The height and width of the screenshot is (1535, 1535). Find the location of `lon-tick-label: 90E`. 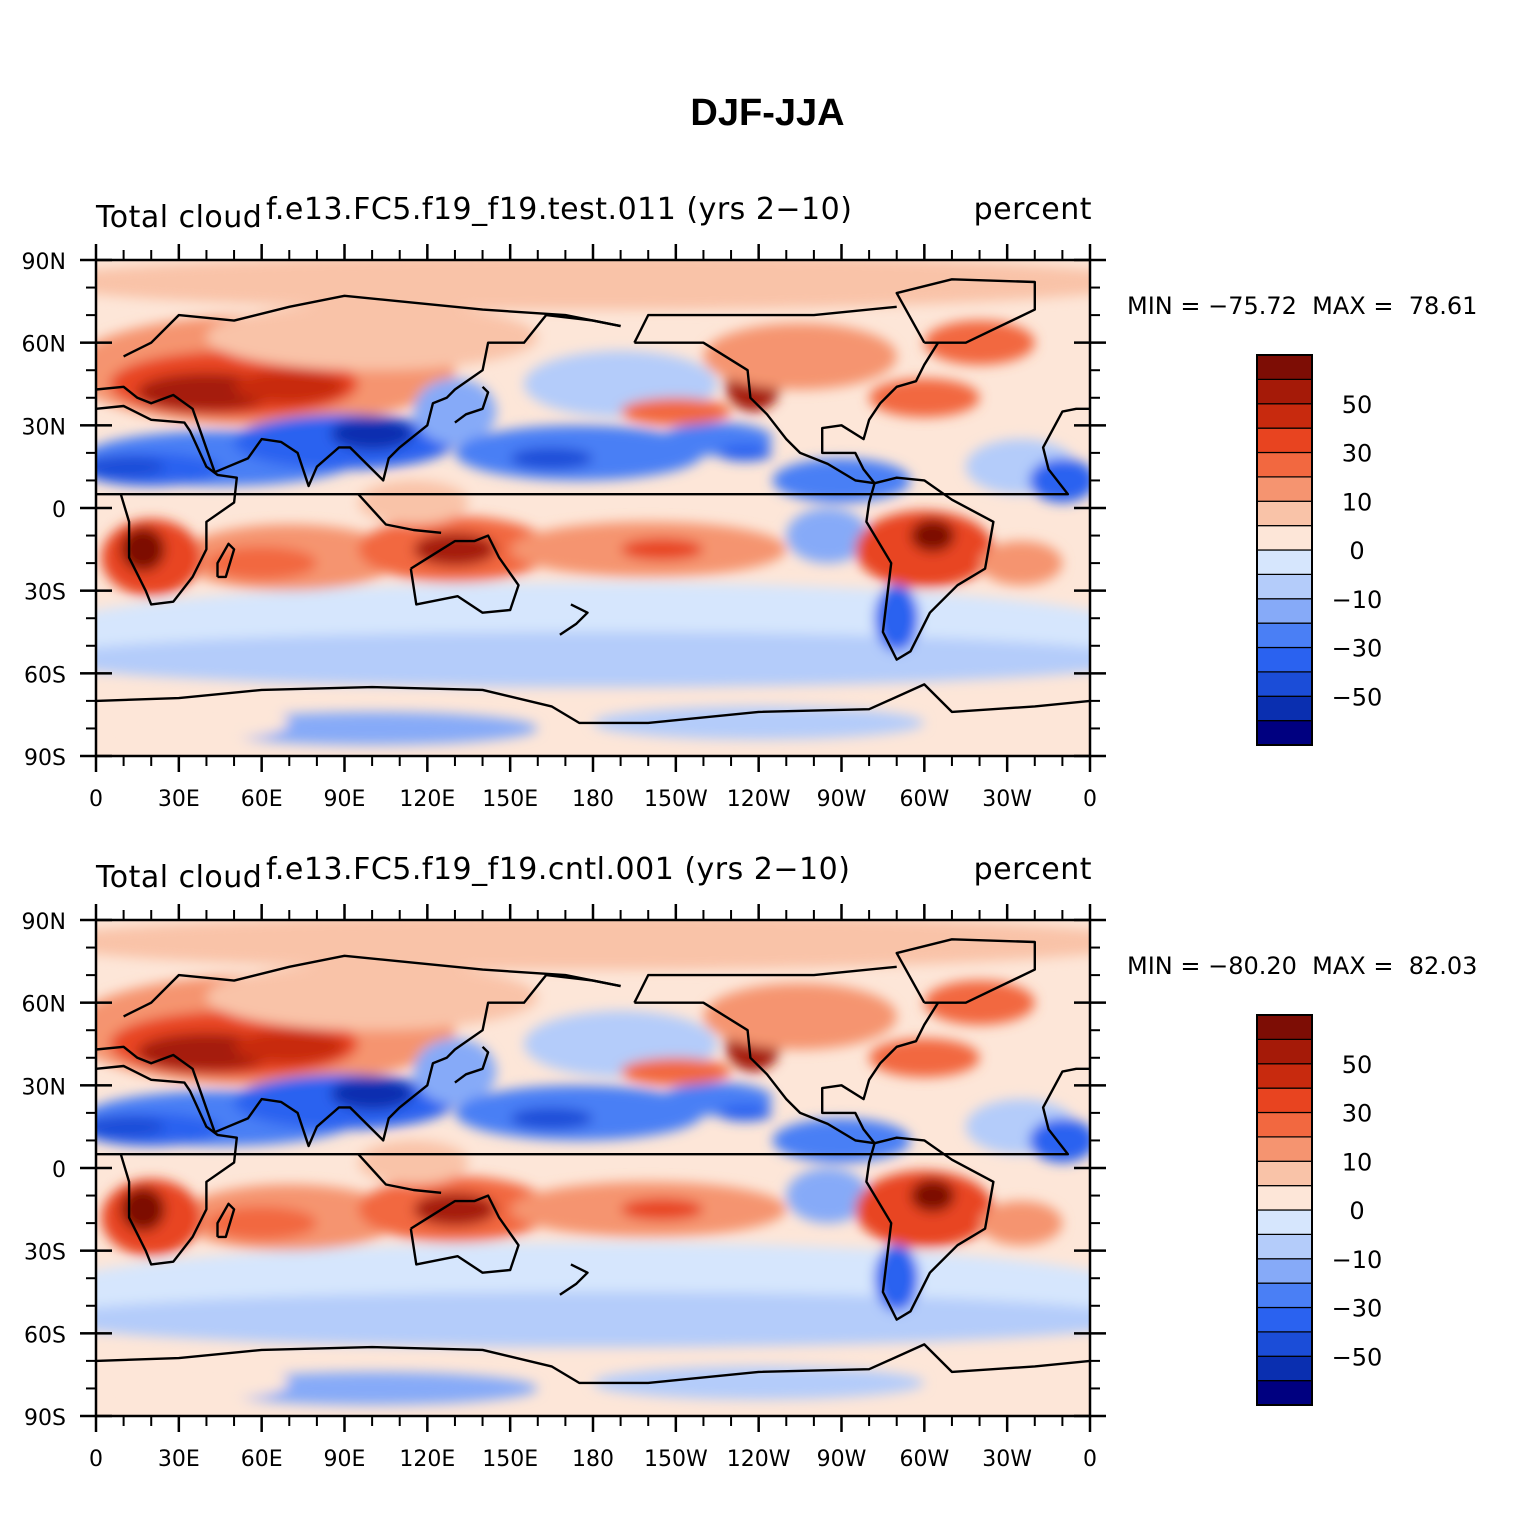

lon-tick-label: 90E is located at coordinates (345, 799).